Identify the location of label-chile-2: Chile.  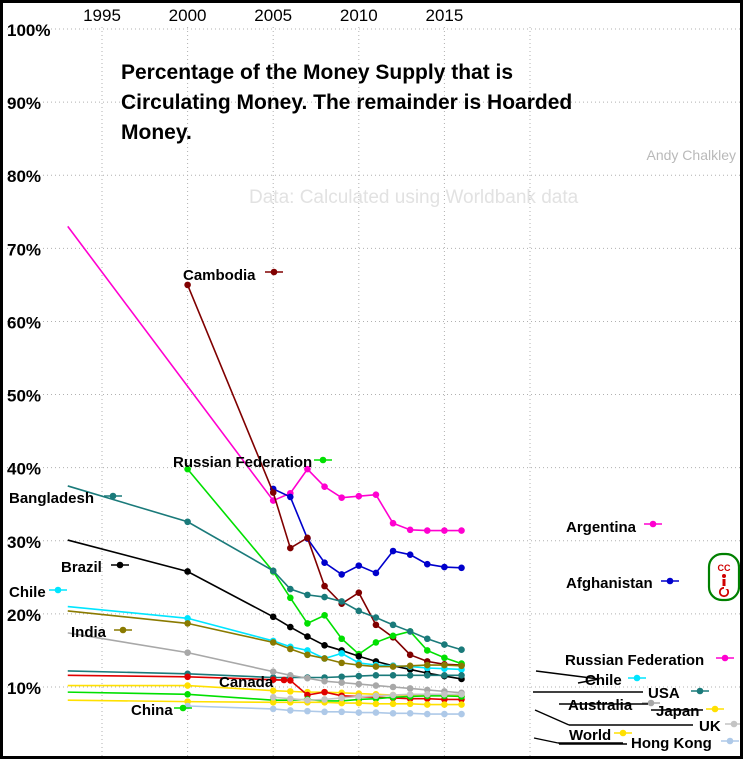
(615, 680).